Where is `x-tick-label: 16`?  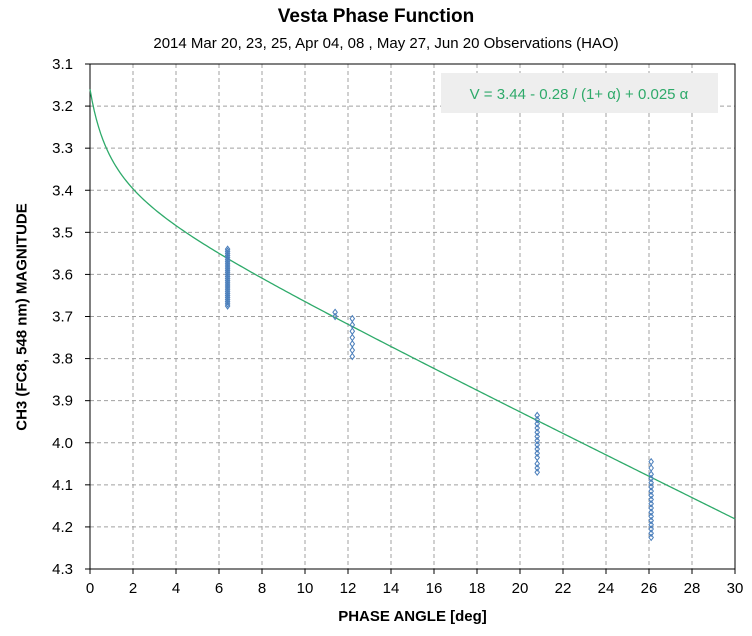 x-tick-label: 16 is located at coordinates (434, 588).